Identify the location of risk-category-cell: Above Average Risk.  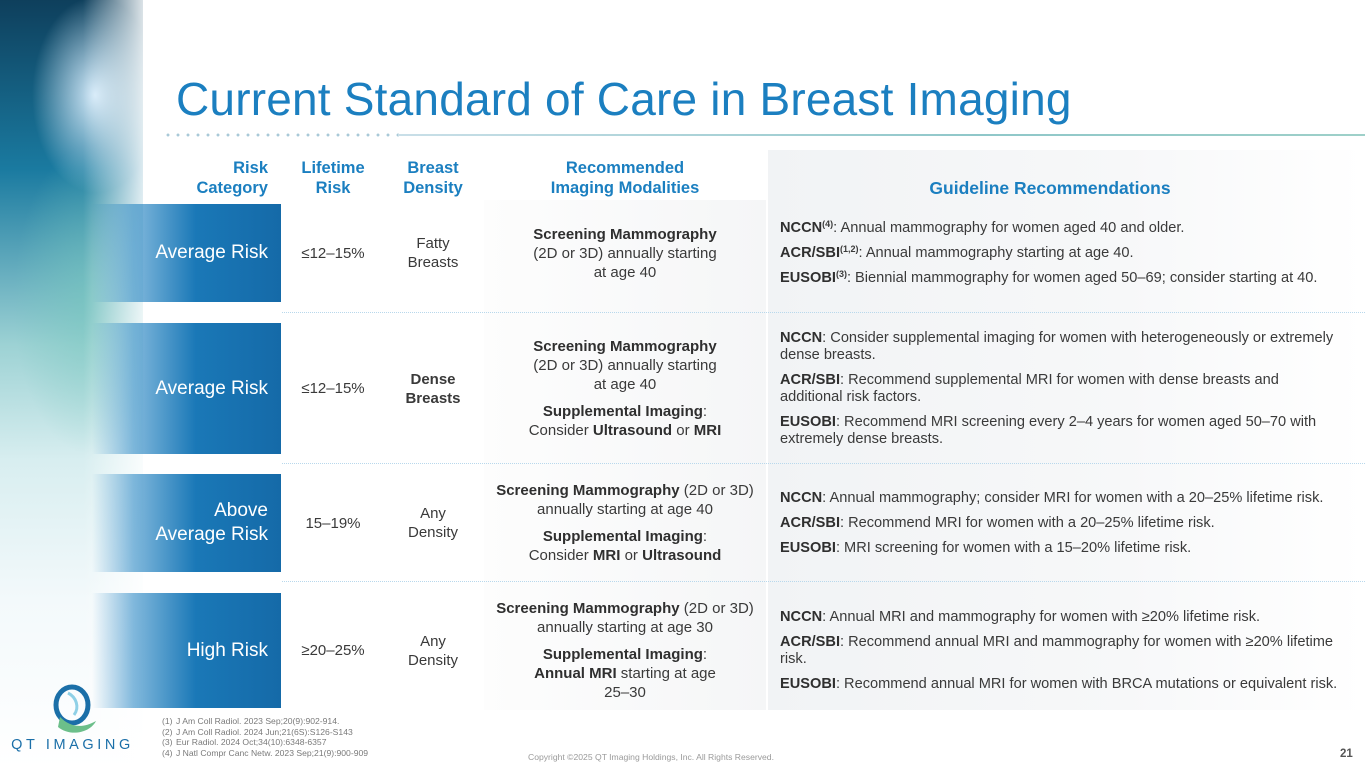
(186, 523).